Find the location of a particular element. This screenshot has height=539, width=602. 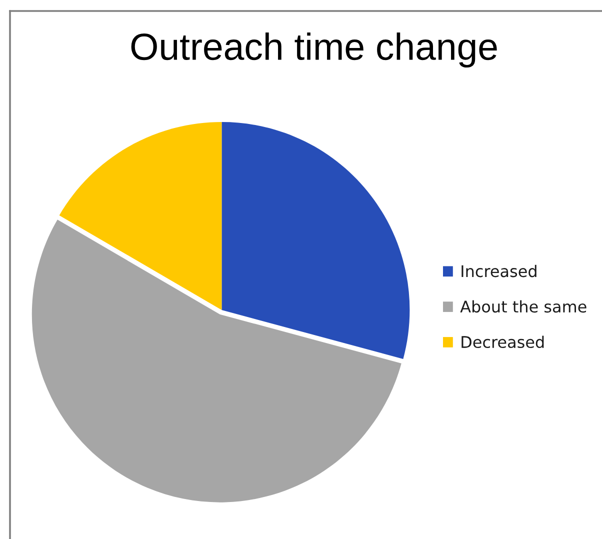

legend-label: Increased is located at coordinates (499, 271).